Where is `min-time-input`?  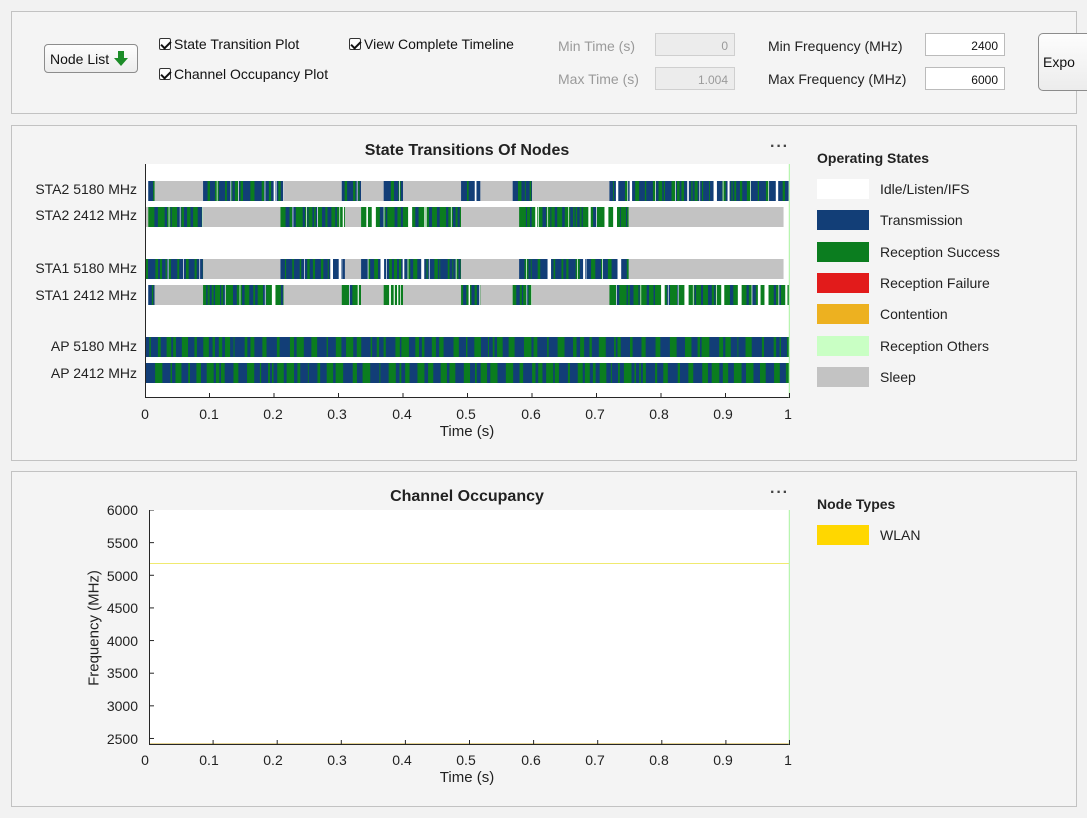 min-time-input is located at coordinates (695, 44).